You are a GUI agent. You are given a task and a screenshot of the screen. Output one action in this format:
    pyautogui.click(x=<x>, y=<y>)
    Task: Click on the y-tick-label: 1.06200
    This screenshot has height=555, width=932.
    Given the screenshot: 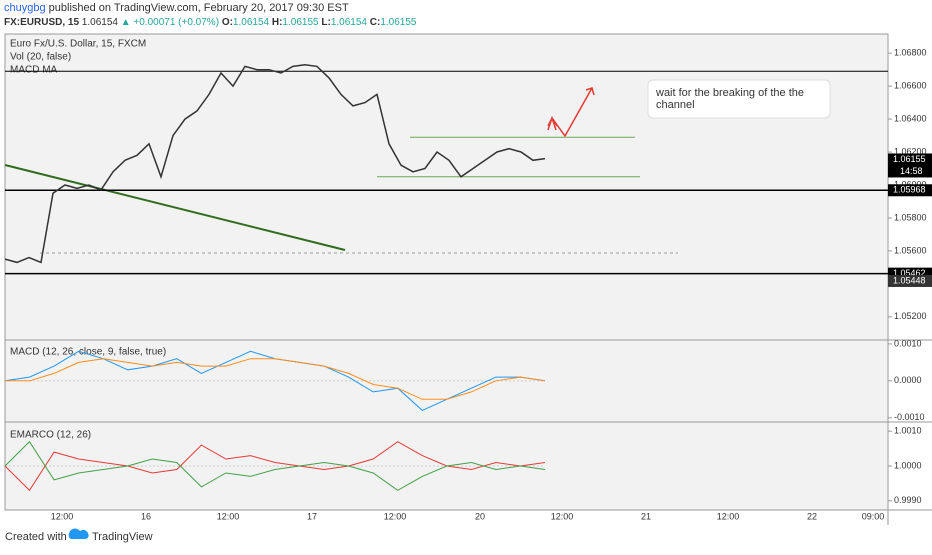 What is the action you would take?
    pyautogui.click(x=910, y=151)
    